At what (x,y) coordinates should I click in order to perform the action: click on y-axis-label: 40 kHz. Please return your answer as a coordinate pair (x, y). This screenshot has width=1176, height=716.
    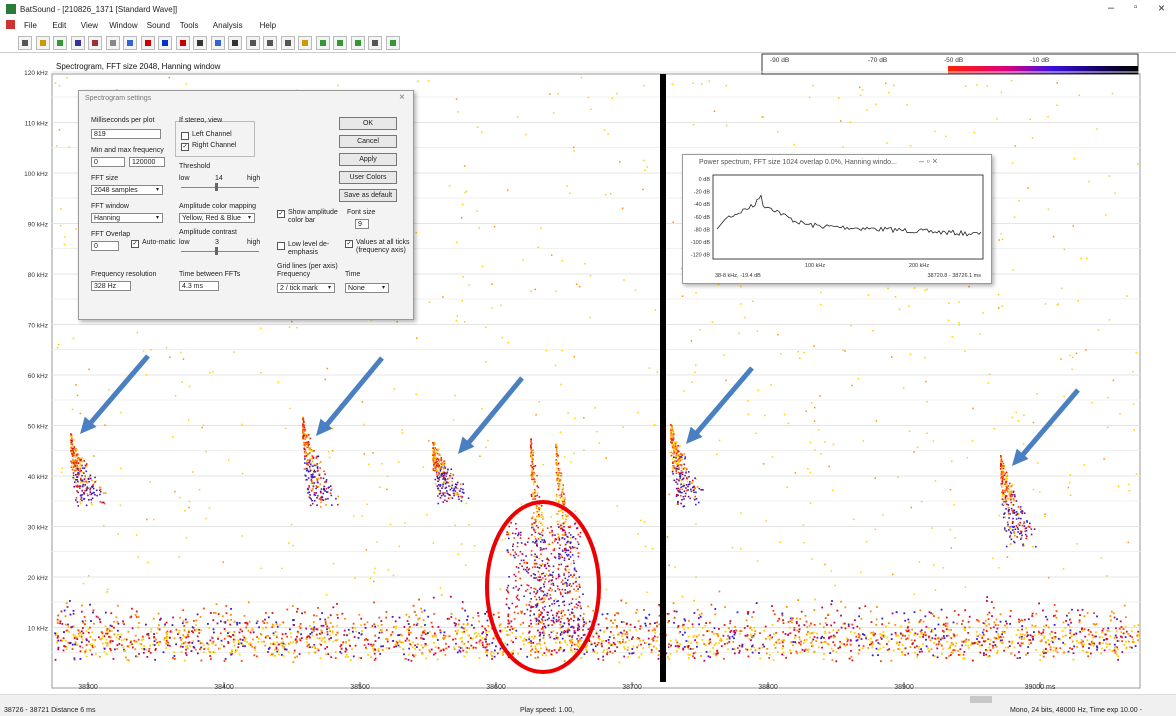
    Looking at the image, I should click on (38, 477).